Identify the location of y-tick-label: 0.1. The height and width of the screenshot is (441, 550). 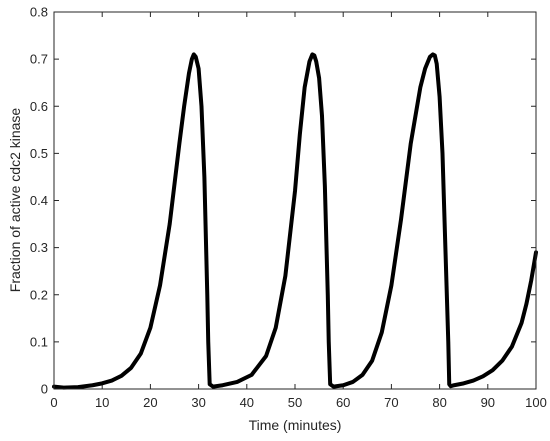
(39, 341).